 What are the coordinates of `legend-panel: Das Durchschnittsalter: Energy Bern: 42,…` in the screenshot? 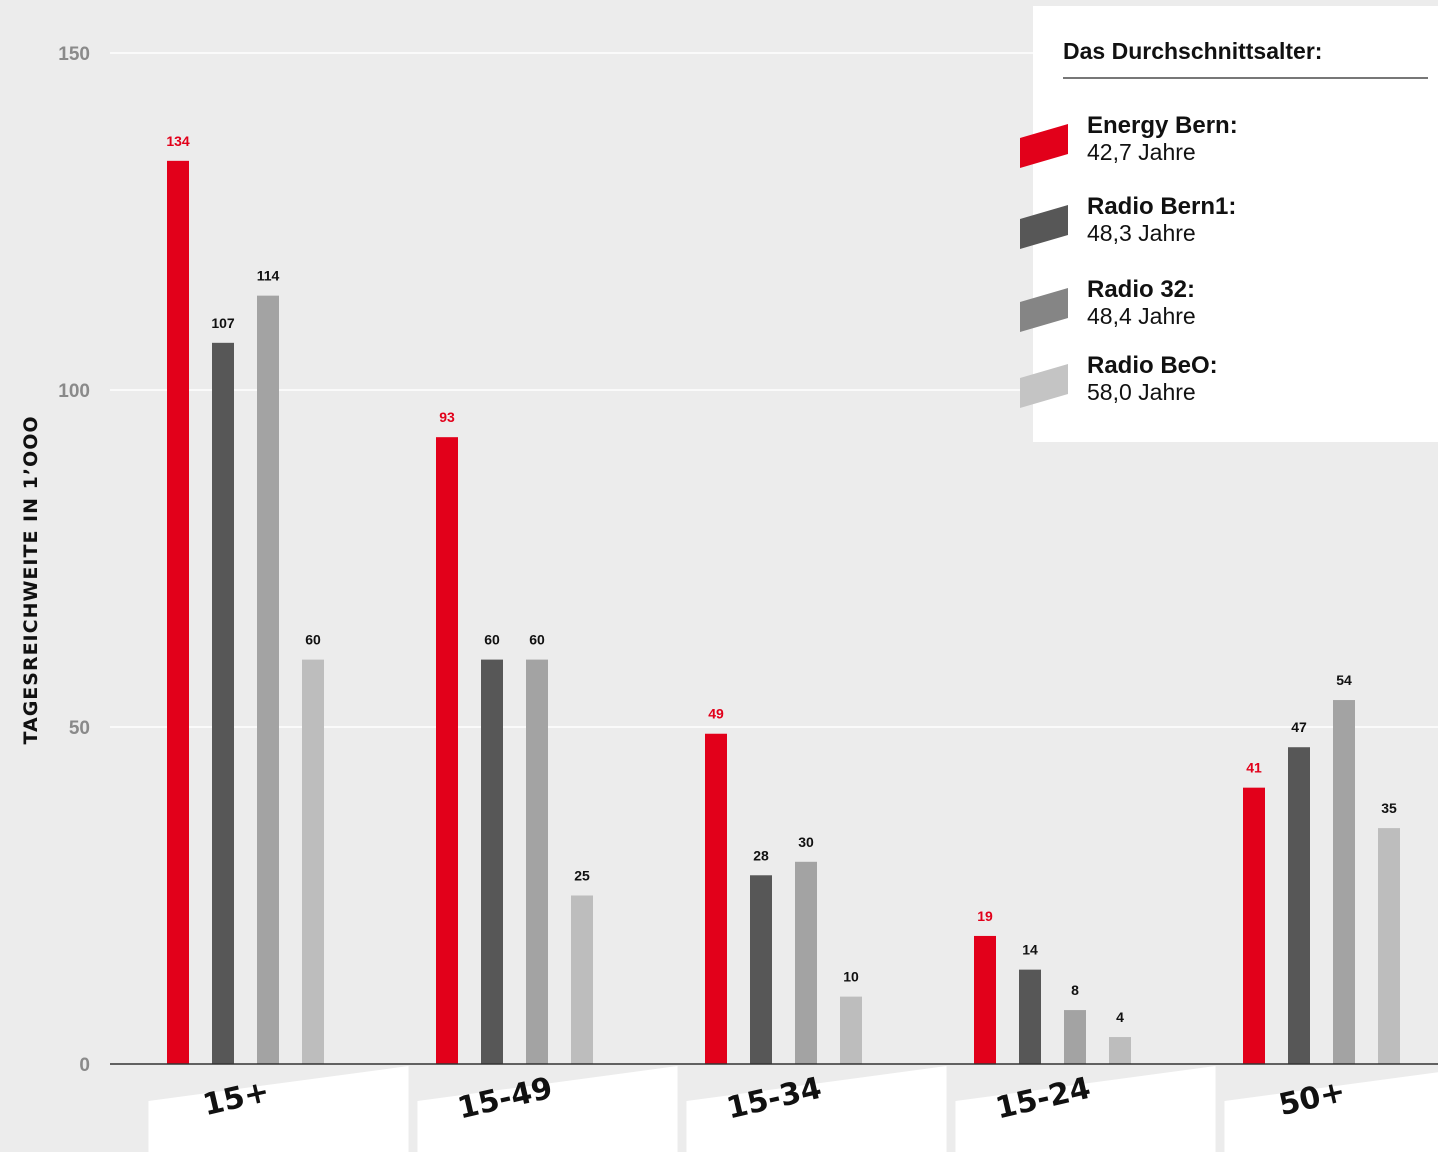 It's located at (1229, 224).